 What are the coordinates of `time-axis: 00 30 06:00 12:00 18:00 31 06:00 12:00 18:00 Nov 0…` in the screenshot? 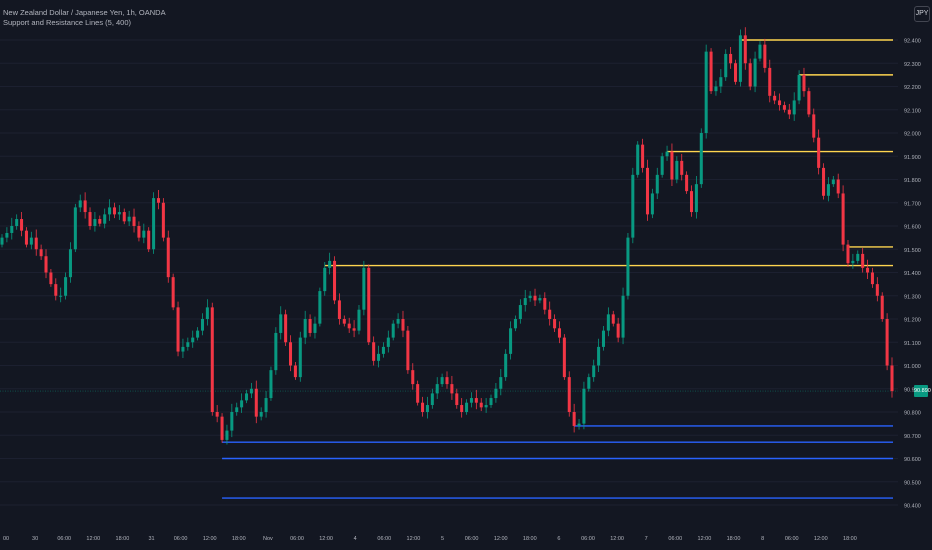 It's located at (430, 539).